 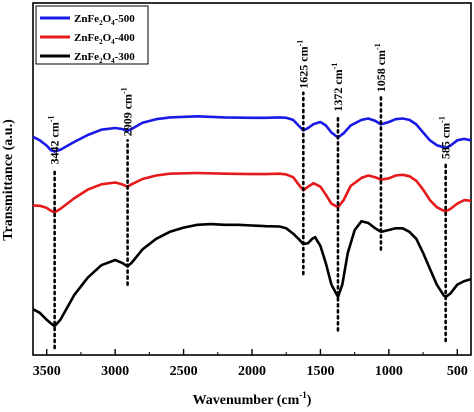 What do you see at coordinates (47, 371) in the screenshot?
I see `x-tick-label: 3500` at bounding box center [47, 371].